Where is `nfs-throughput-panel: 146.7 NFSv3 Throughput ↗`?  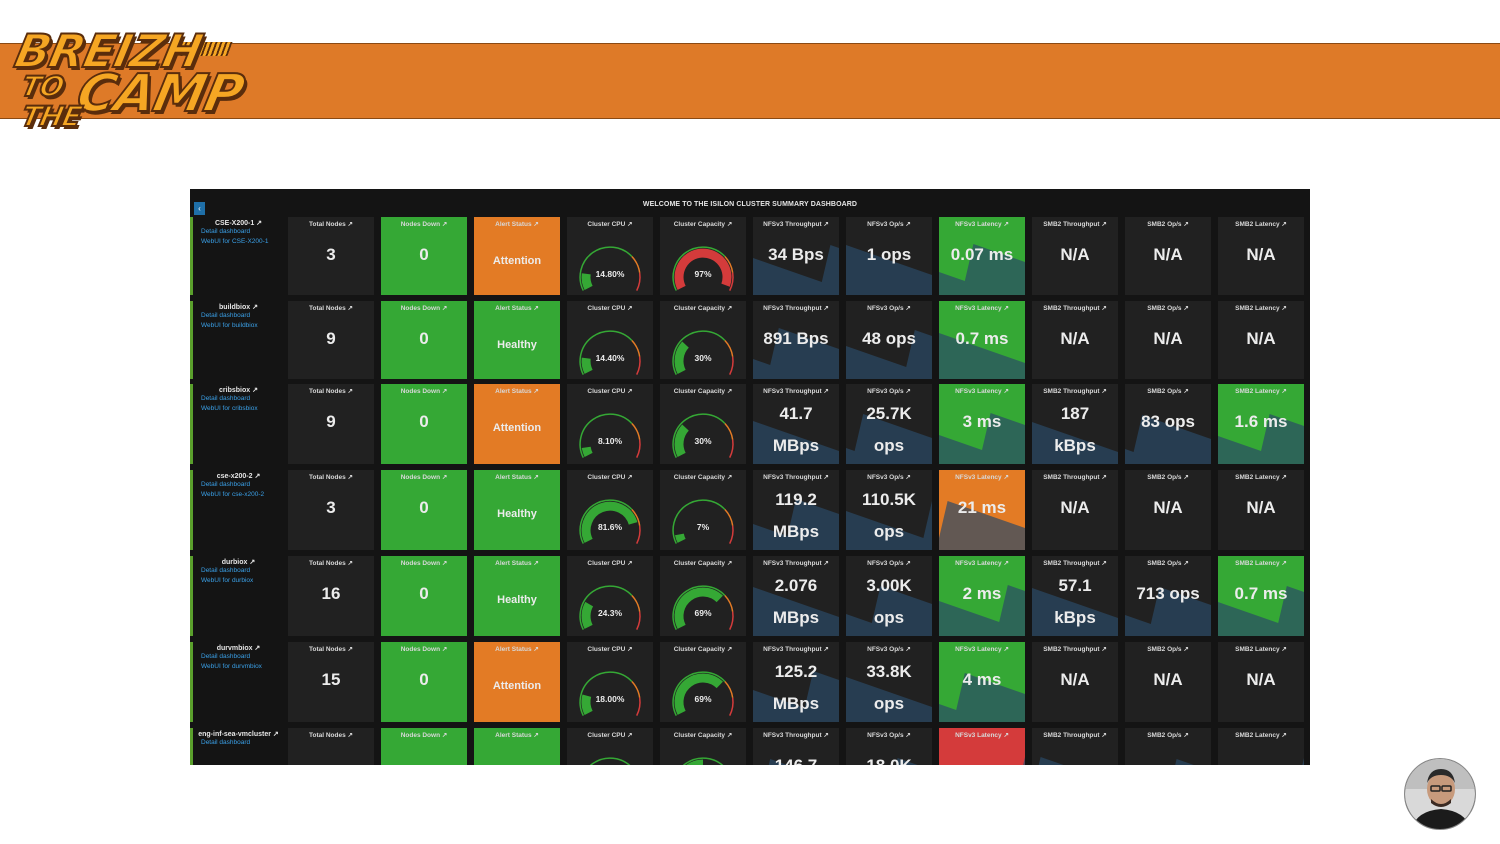
nfs-throughput-panel: 146.7 NFSv3 Throughput ↗ is located at coordinates (796, 746).